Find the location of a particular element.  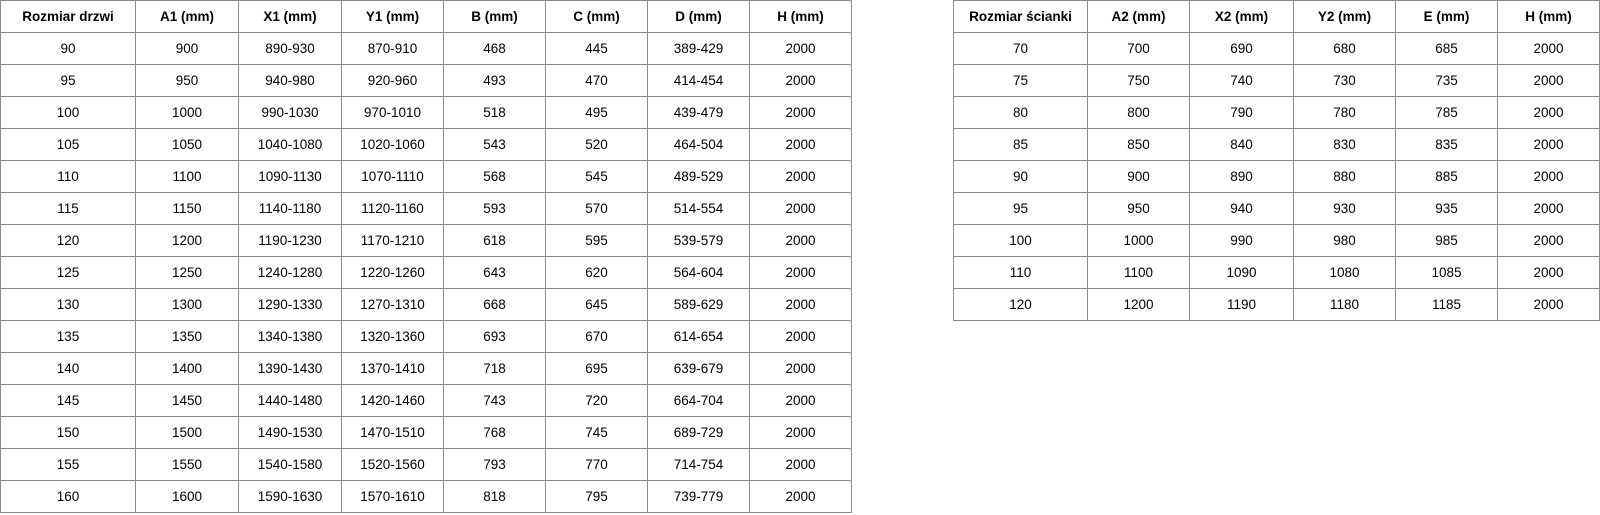

table-cell: 1520-1560 is located at coordinates (392, 464).